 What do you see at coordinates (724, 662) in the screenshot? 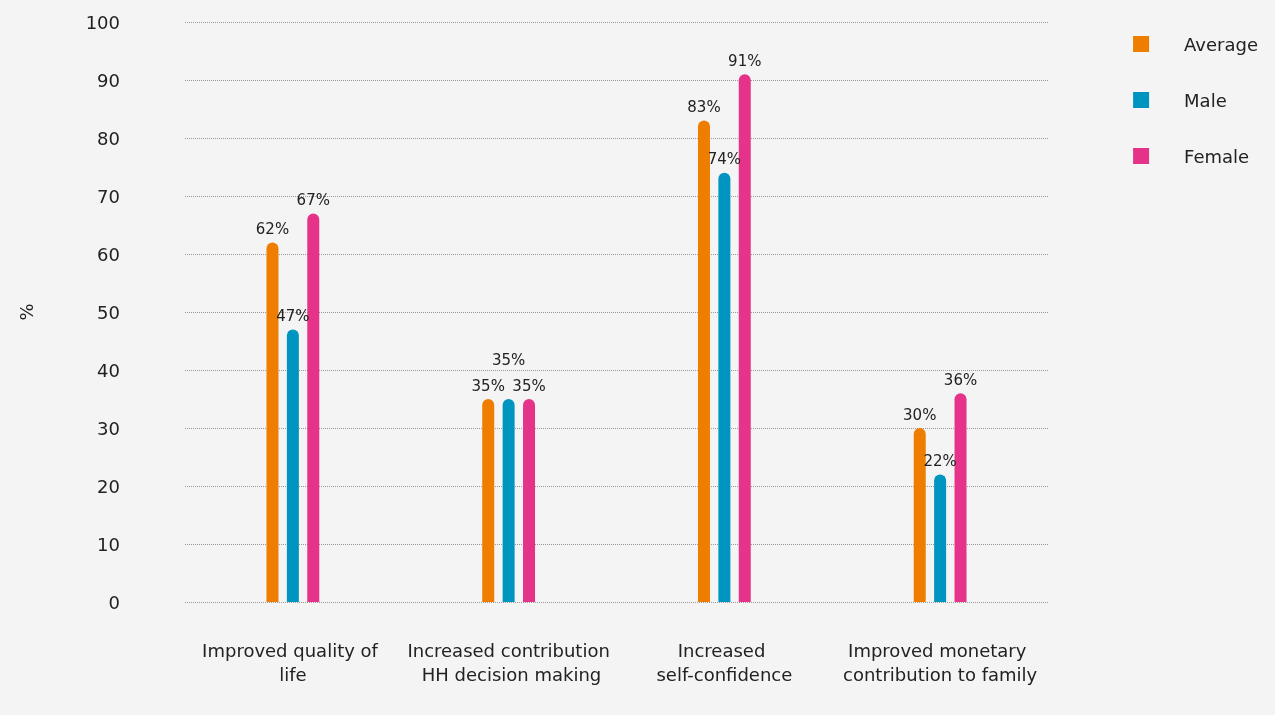
I see `x-tick-label: Increased self-confidence` at bounding box center [724, 662].